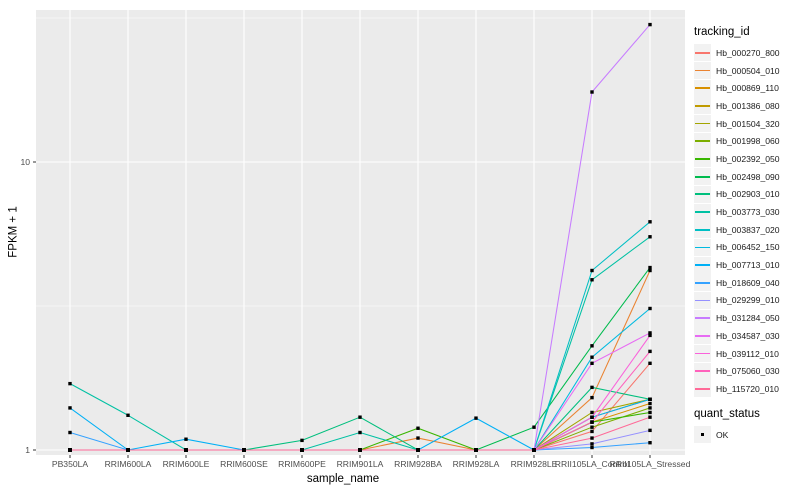  I want to click on legend-item-quant-ok: OK, so click(747, 435).